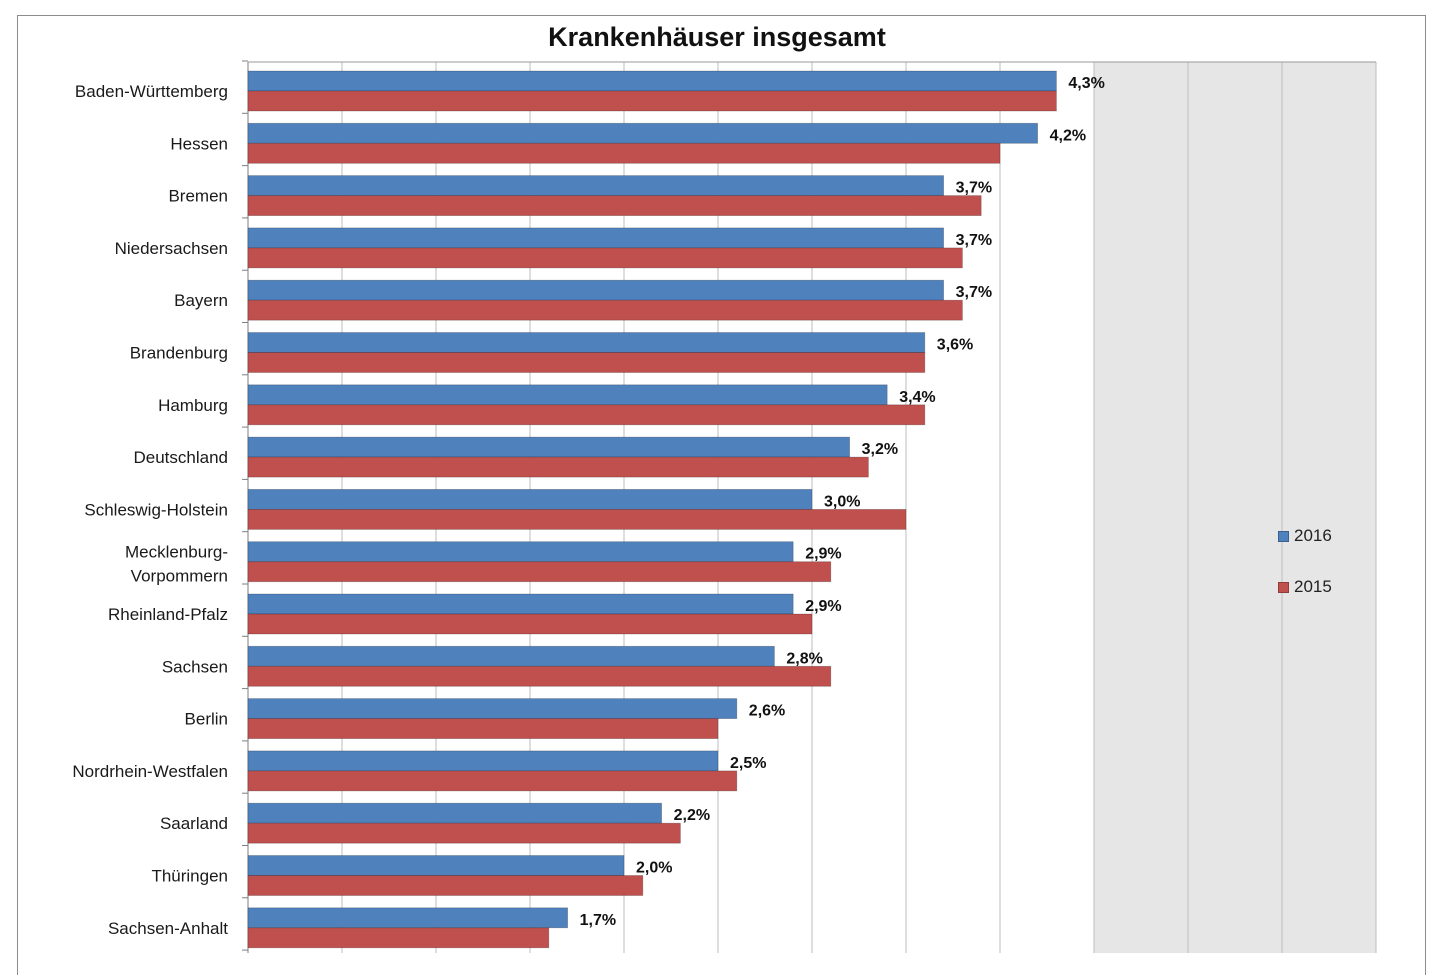 This screenshot has height=975, width=1440. I want to click on data-label-16: 1,7%, so click(598, 920).